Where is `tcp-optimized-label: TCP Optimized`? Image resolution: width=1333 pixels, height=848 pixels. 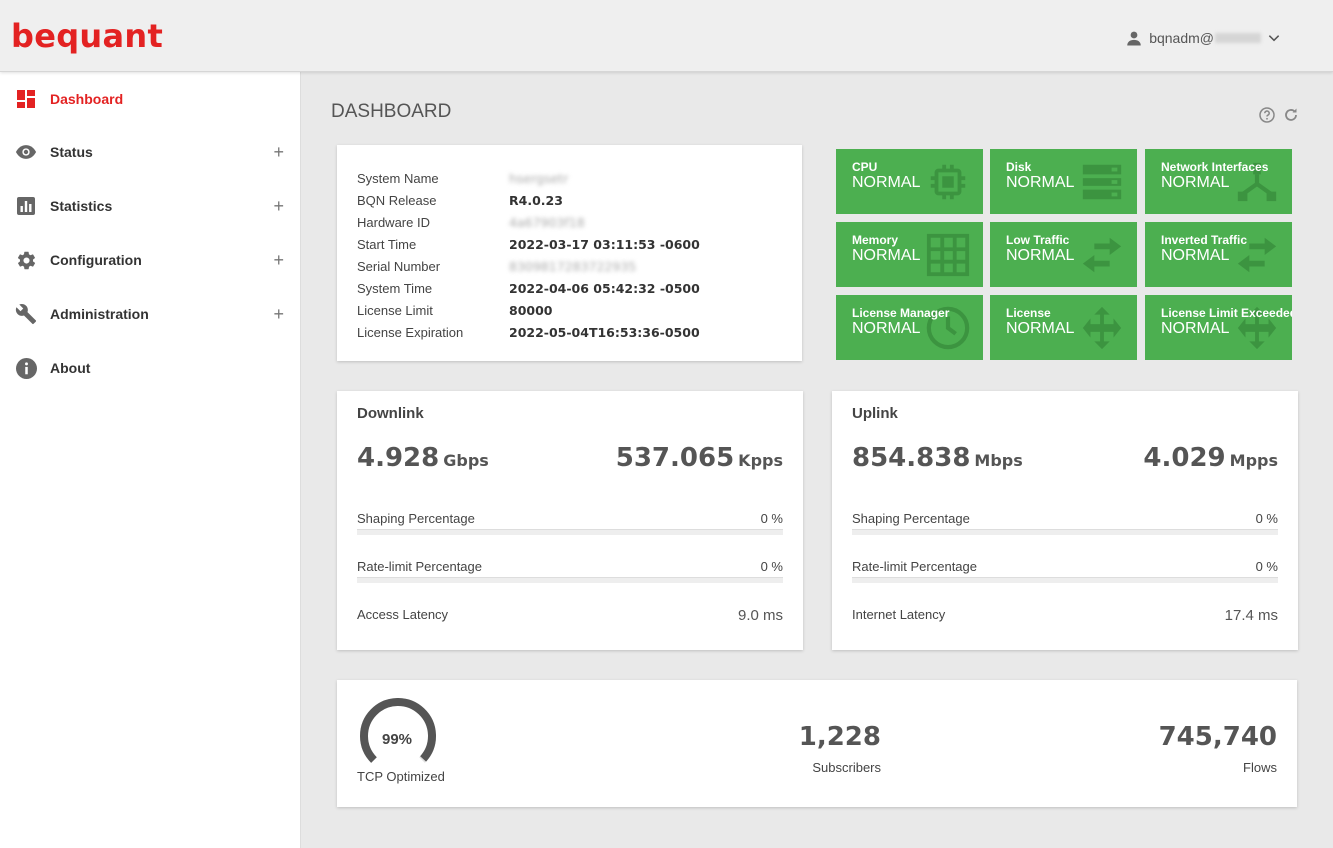
tcp-optimized-label: TCP Optimized is located at coordinates (401, 776).